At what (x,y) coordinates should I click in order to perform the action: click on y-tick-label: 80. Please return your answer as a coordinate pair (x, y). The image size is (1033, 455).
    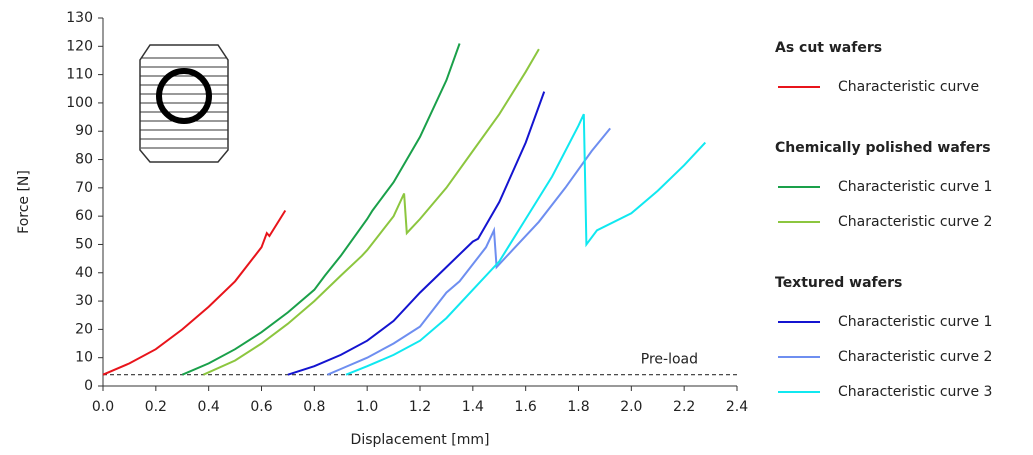
    Looking at the image, I should click on (84, 160).